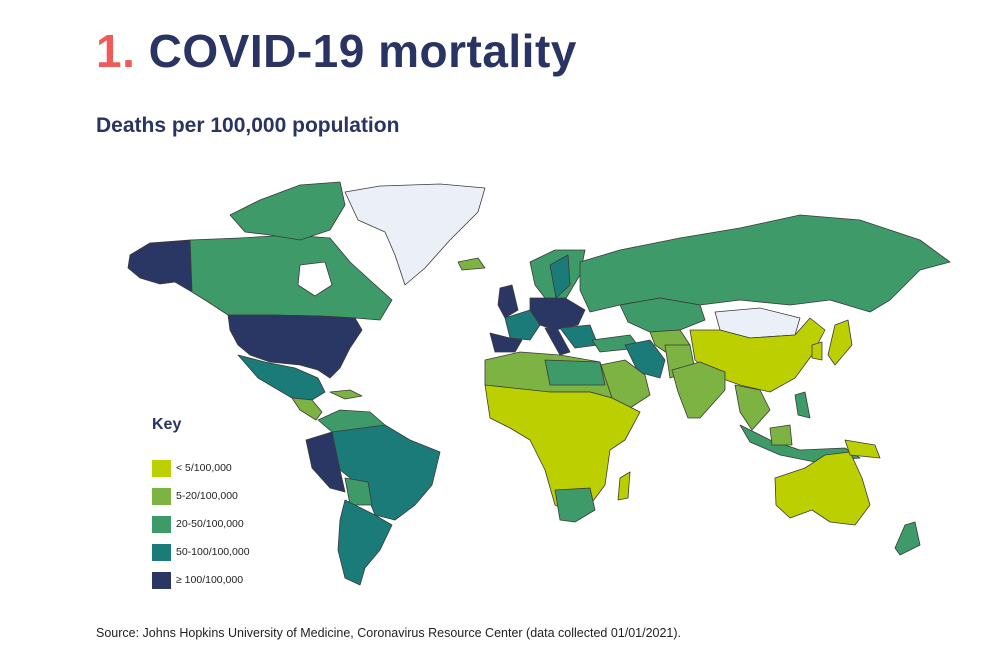 The width and height of the screenshot is (1007, 649). Describe the element at coordinates (862, 449) in the screenshot. I see `region-new-guinea` at that location.